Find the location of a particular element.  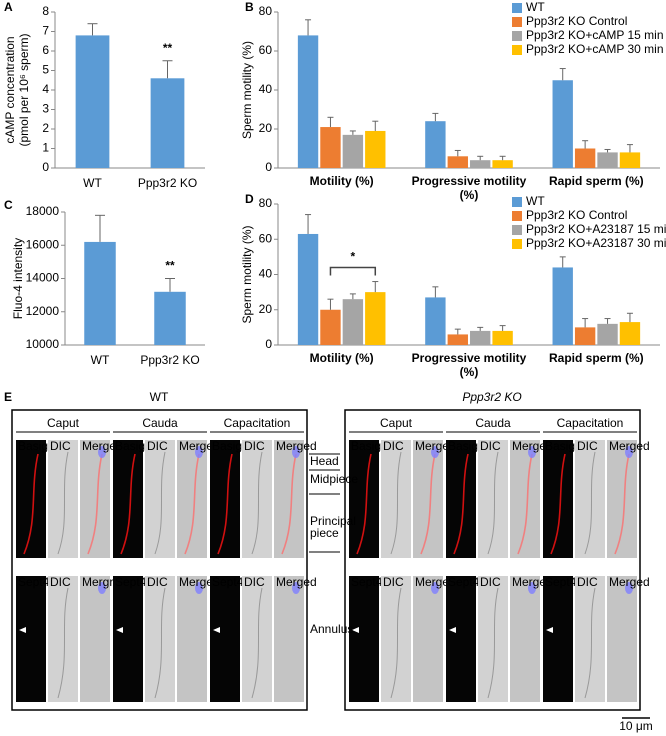

group-title: WT is located at coordinates (159, 397).